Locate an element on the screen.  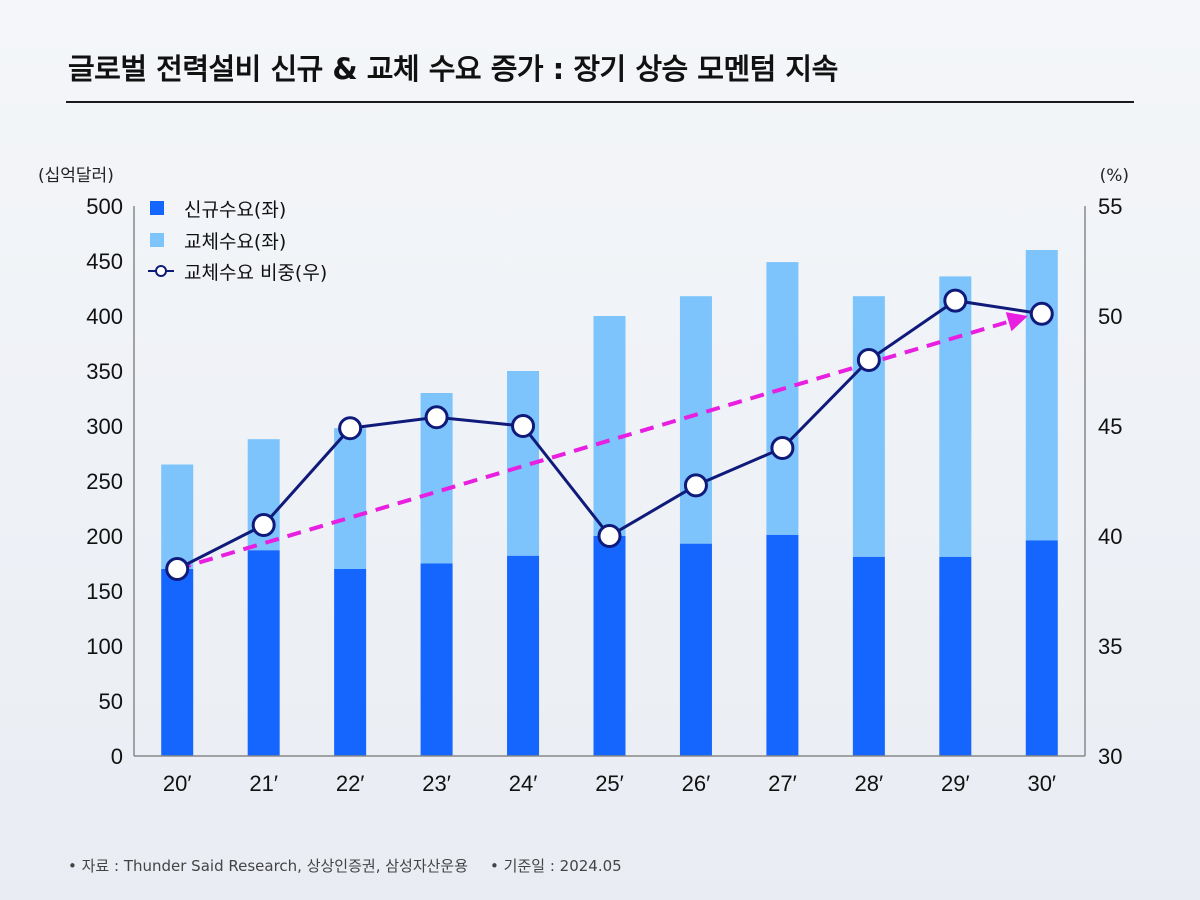
y-left-tick-label: 500 is located at coordinates (104, 206).